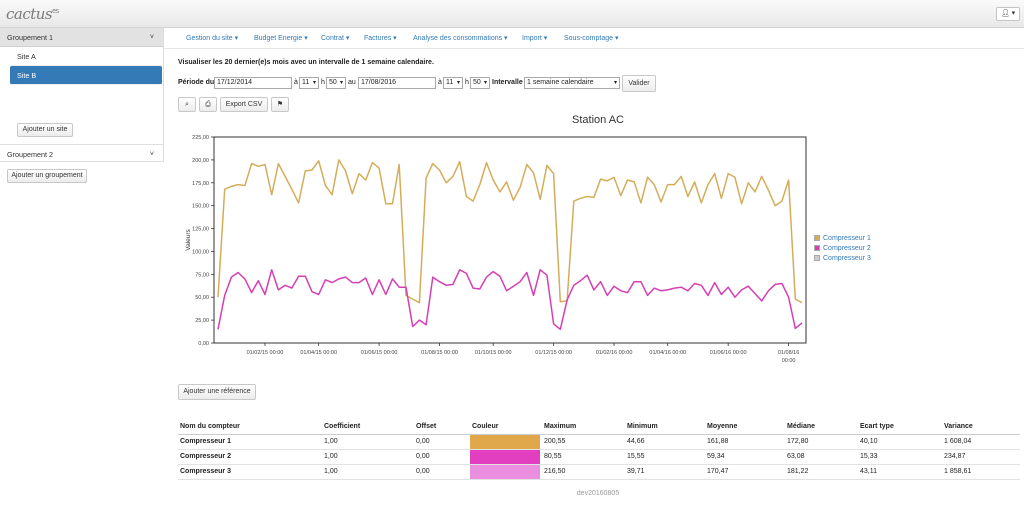  I want to click on y-tick-label: 175,00, so click(200, 184).